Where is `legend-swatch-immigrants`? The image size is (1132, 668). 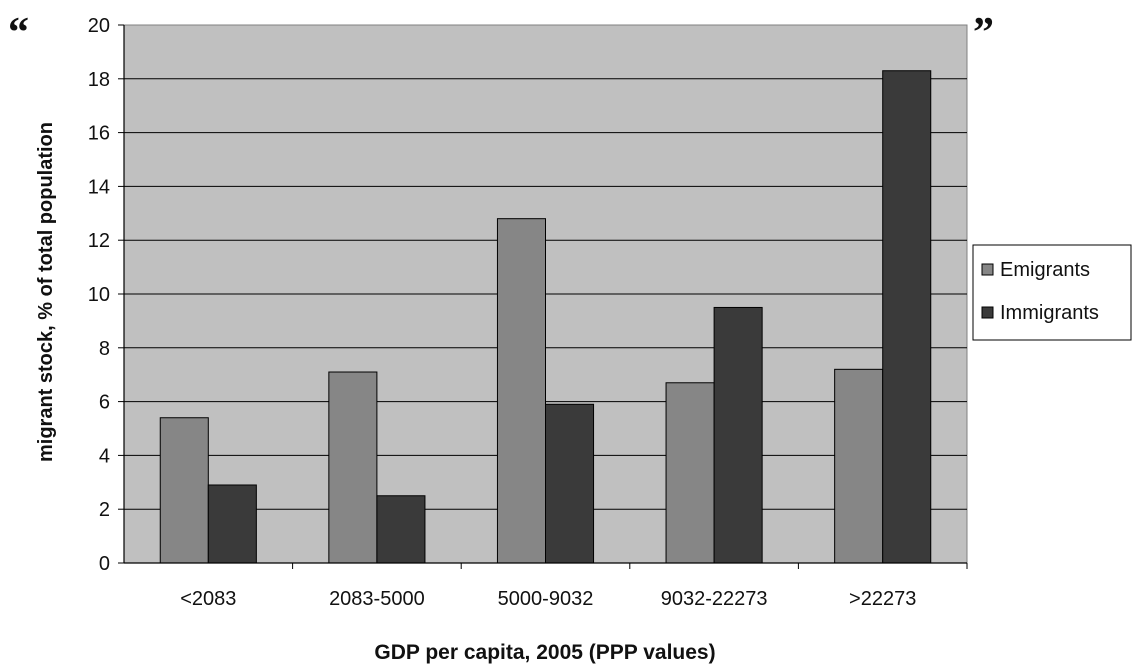 legend-swatch-immigrants is located at coordinates (987, 312).